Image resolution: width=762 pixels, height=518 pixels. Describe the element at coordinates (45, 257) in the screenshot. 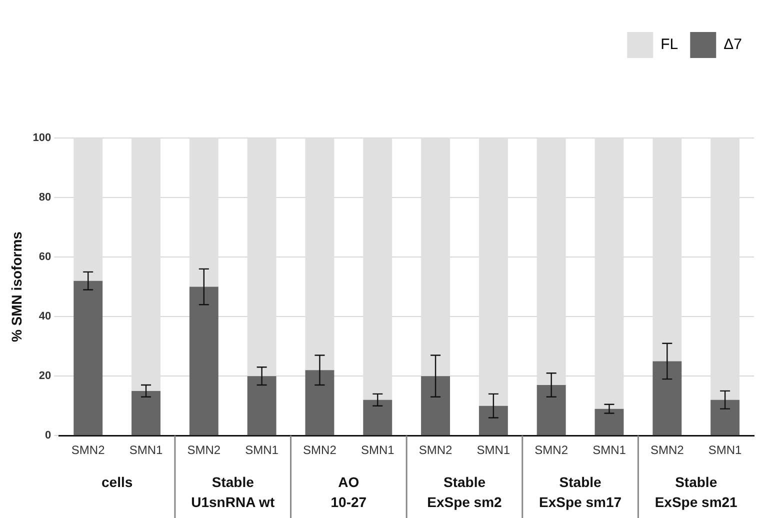

I see `y-tick-label: 60` at that location.